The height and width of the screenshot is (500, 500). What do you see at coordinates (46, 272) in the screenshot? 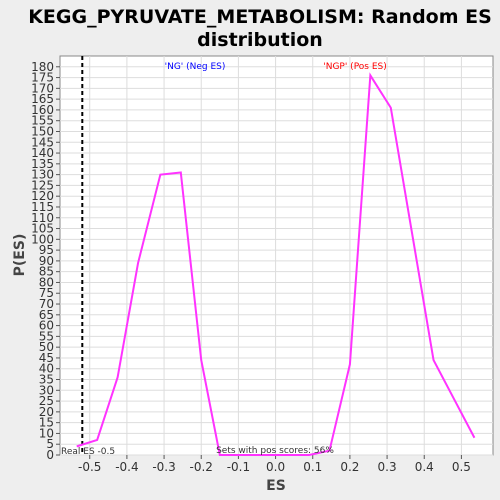
I see `y-tick-label: 85` at bounding box center [46, 272].